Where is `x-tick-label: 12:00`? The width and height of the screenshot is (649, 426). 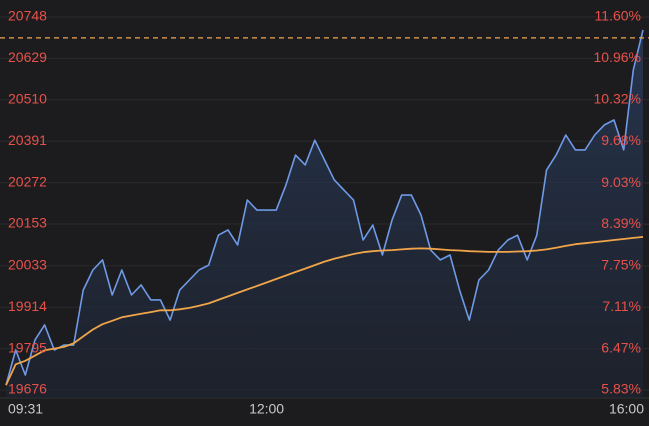 x-tick-label: 12:00 is located at coordinates (266, 409).